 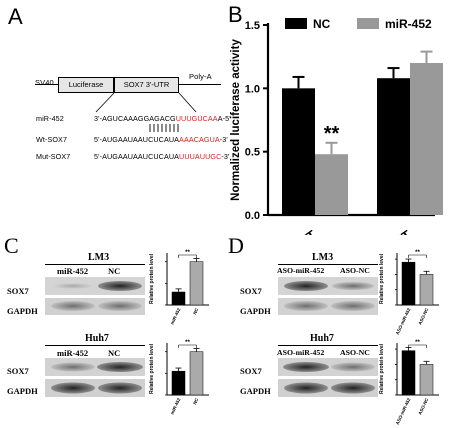 What do you see at coordinates (73, 353) in the screenshot?
I see `c-huh7-lane1: miR-452` at bounding box center [73, 353].